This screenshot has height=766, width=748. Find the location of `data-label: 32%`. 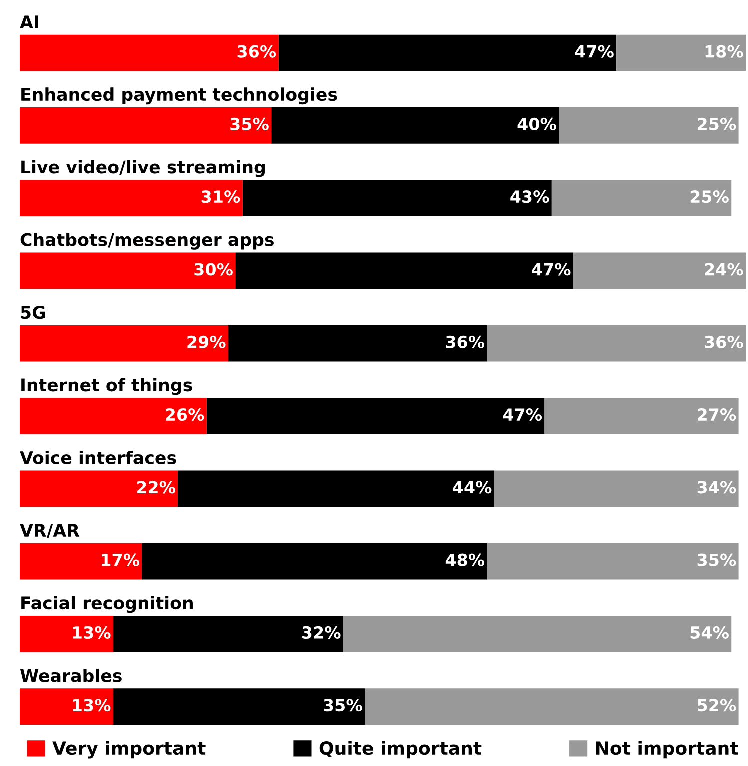

data-label: 32% is located at coordinates (321, 633).